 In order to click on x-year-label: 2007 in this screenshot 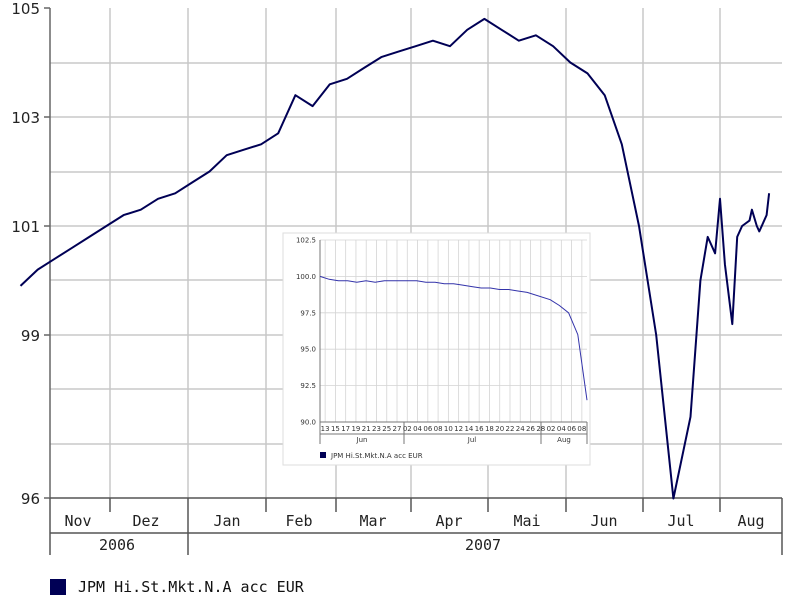, I will do `click(483, 545)`.